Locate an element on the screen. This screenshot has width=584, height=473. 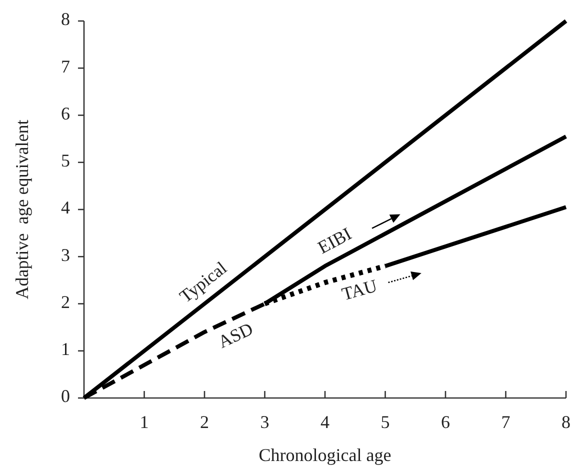
y-tick-label: 5 is located at coordinates (65, 160).